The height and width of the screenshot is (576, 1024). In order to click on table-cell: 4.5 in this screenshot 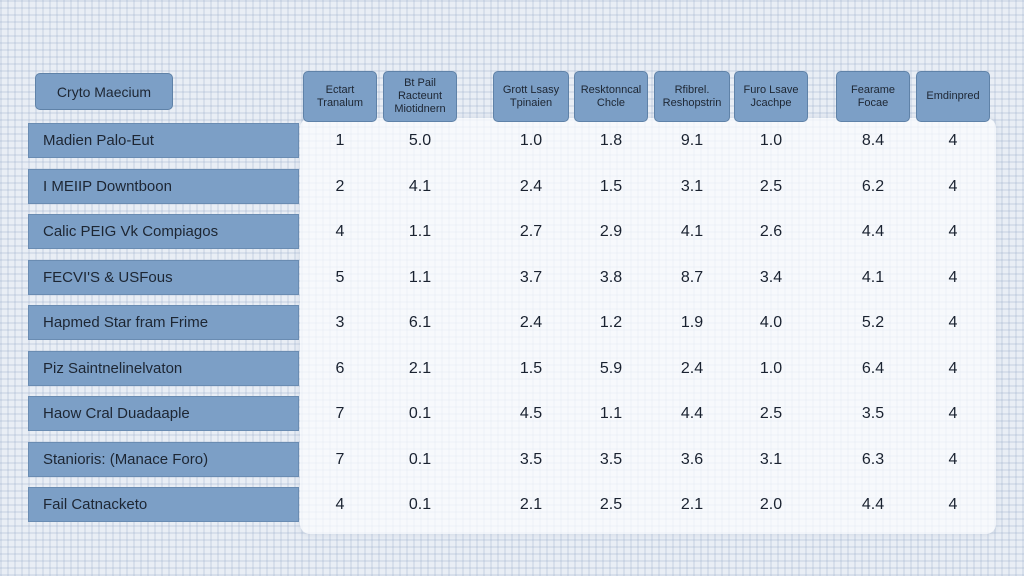, I will do `click(531, 413)`.